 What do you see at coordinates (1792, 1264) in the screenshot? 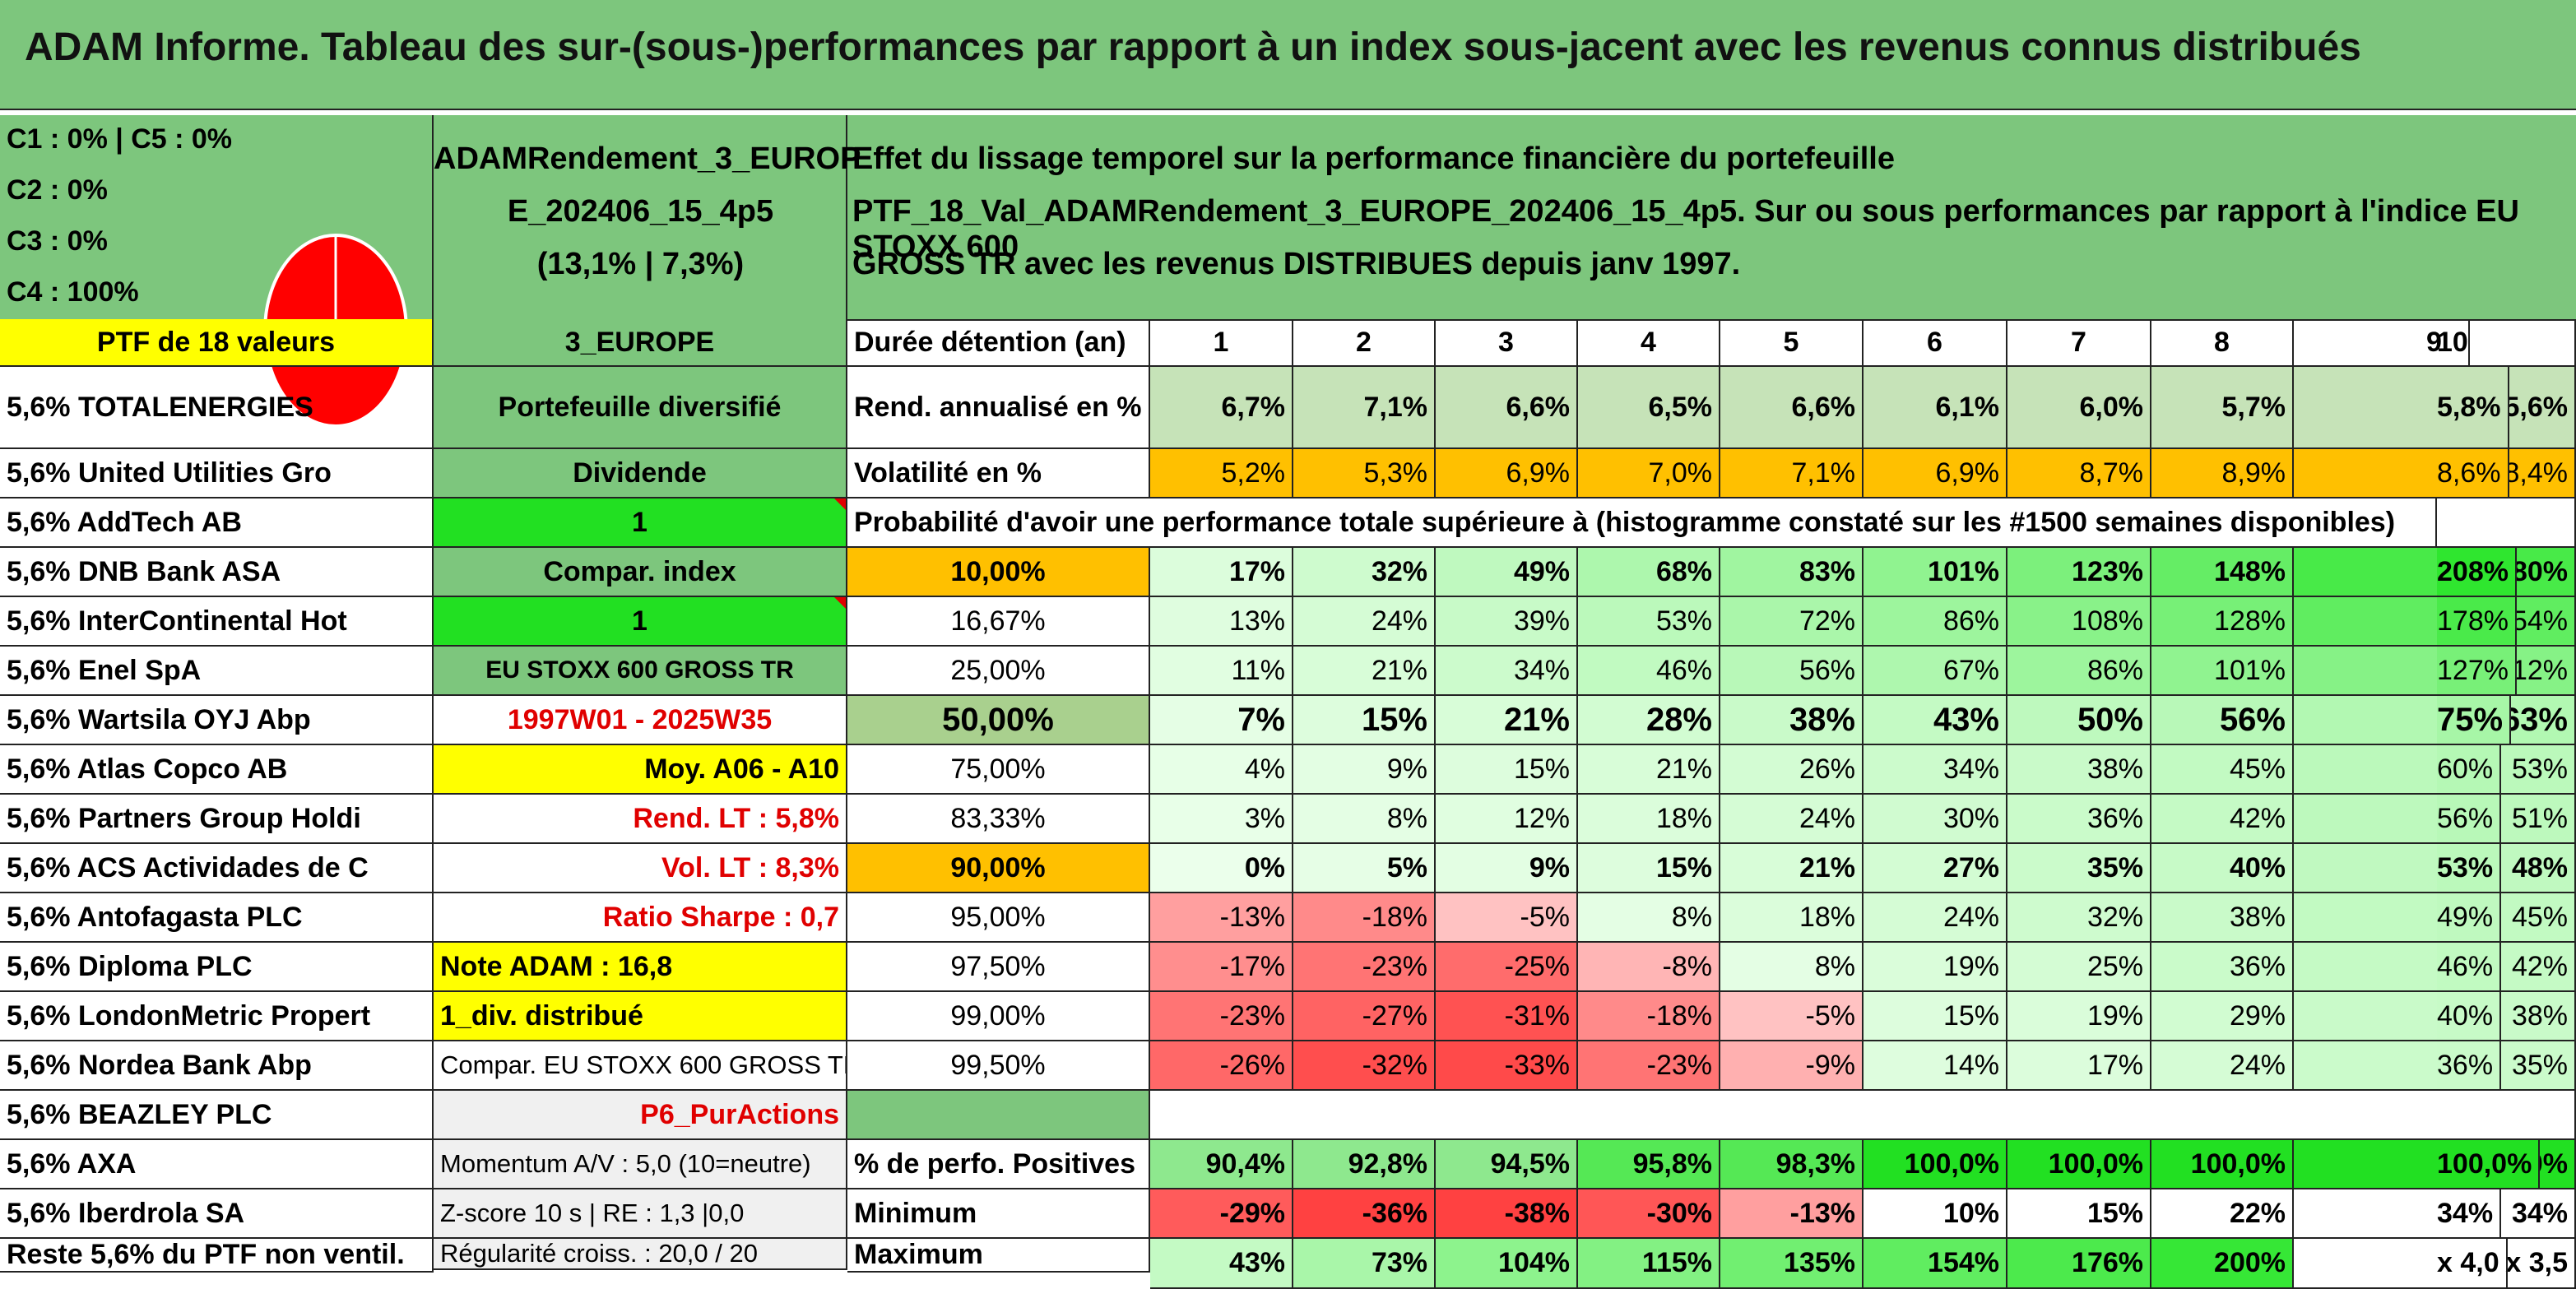
I see `max-value: 135%` at bounding box center [1792, 1264].